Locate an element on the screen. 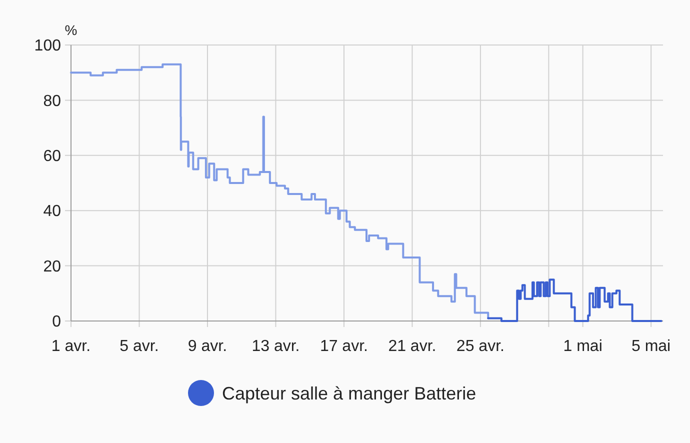  x-tick-label: 1 mai is located at coordinates (582, 346).